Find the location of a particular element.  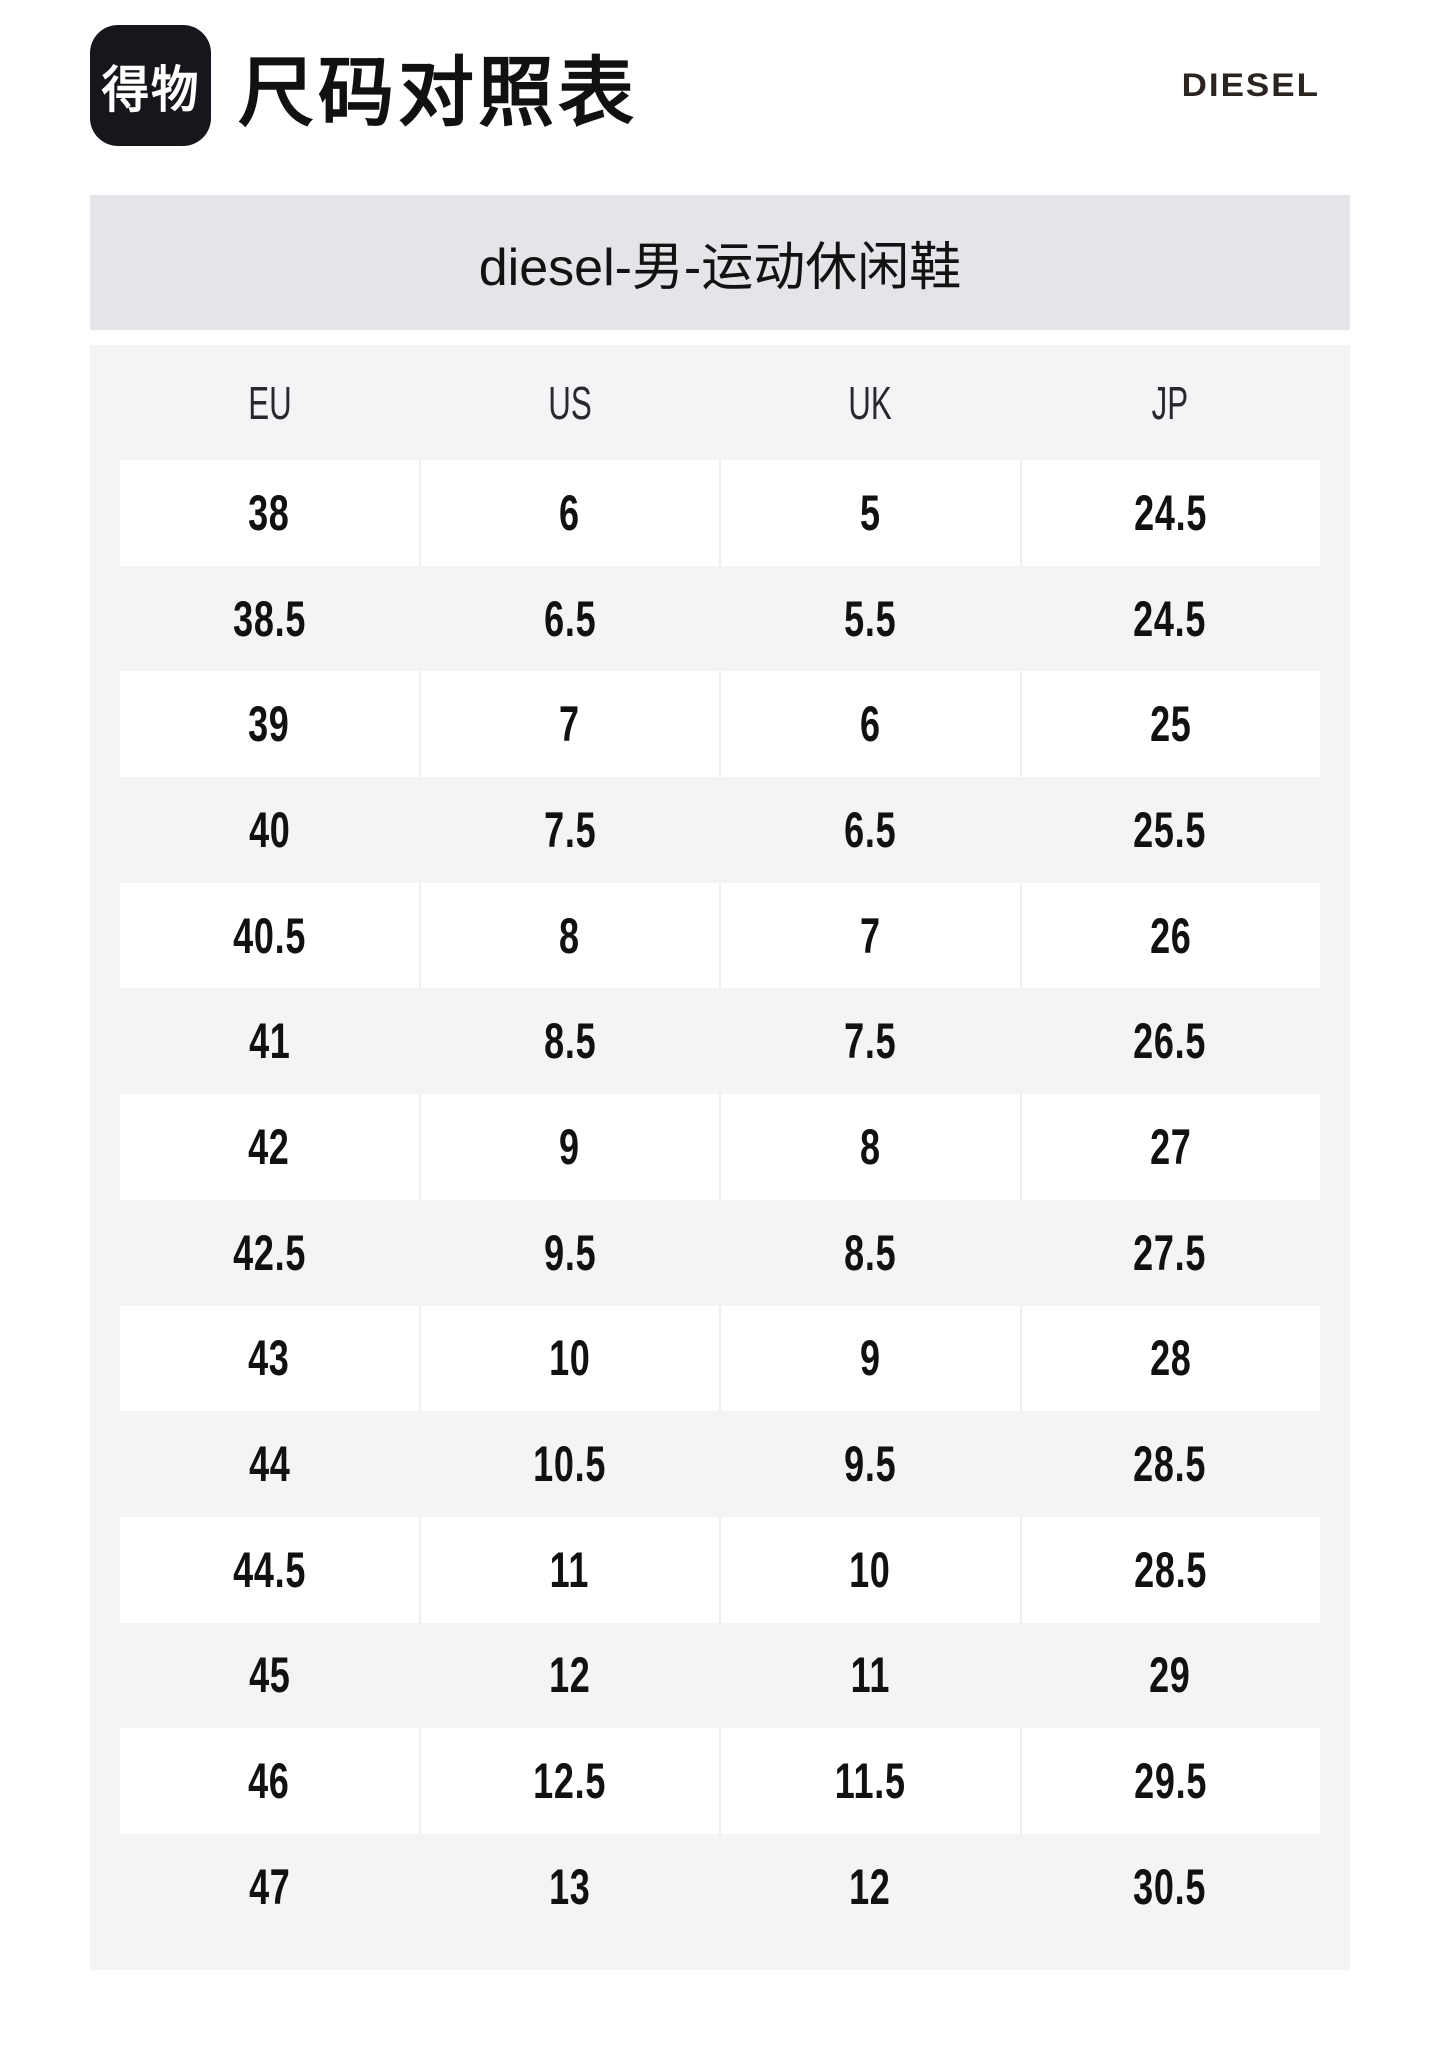

table-cell-jp: 25 is located at coordinates (1170, 724).